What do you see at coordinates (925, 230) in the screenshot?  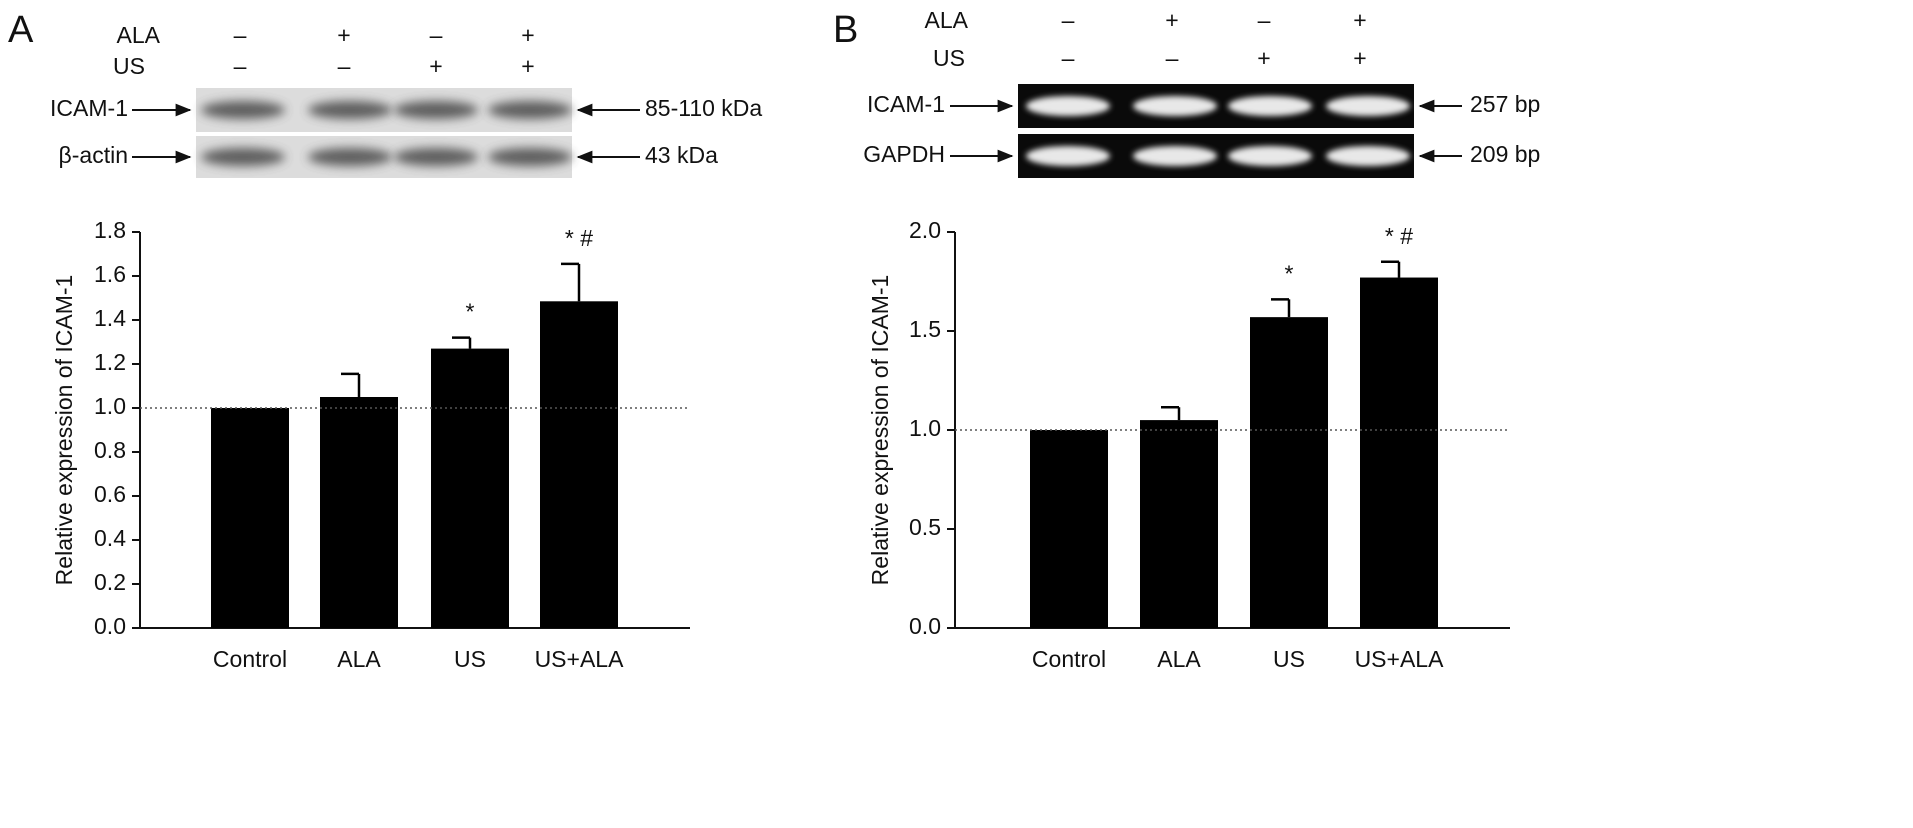 I see `y-tick-label: 2.0` at bounding box center [925, 230].